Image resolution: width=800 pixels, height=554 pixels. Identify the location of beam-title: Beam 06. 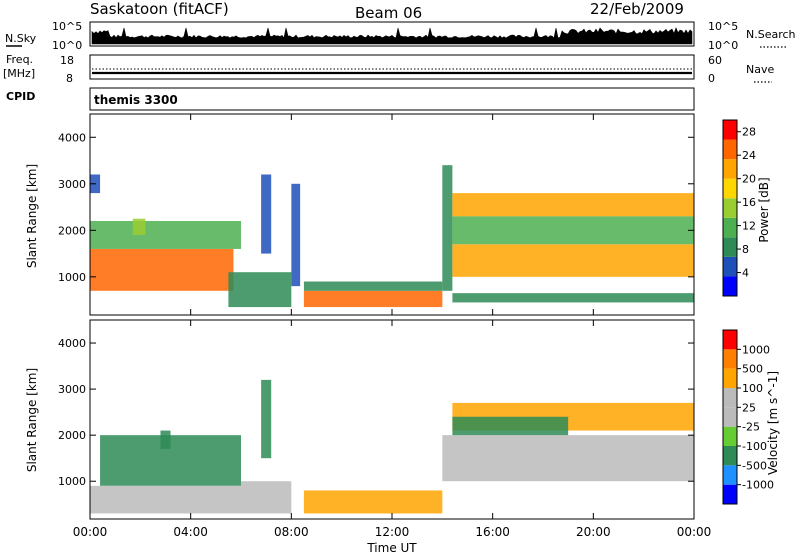
(388, 13).